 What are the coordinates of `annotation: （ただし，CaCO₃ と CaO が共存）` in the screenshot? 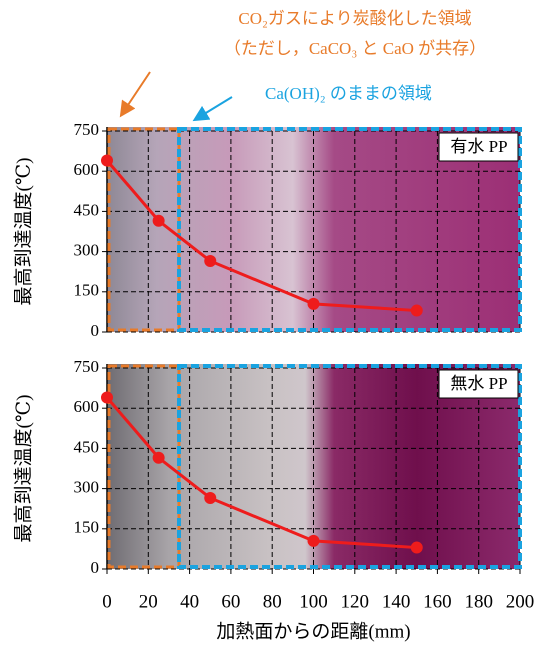 It's located at (355, 48).